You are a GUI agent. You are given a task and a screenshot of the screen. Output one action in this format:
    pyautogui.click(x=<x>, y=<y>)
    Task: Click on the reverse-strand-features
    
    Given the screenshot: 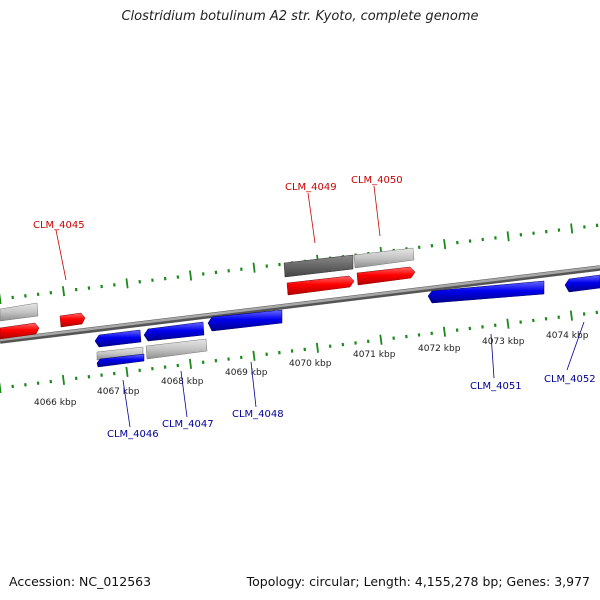 What is the action you would take?
    pyautogui.click(x=347, y=321)
    